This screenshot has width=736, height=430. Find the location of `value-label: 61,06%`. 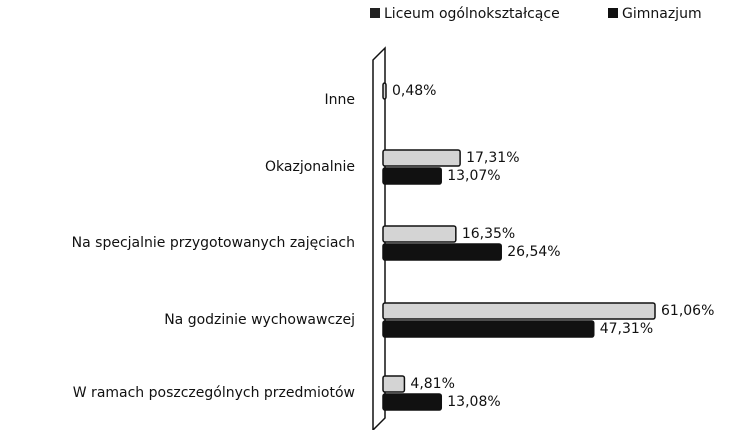

value-label: 61,06% is located at coordinates (687, 311).